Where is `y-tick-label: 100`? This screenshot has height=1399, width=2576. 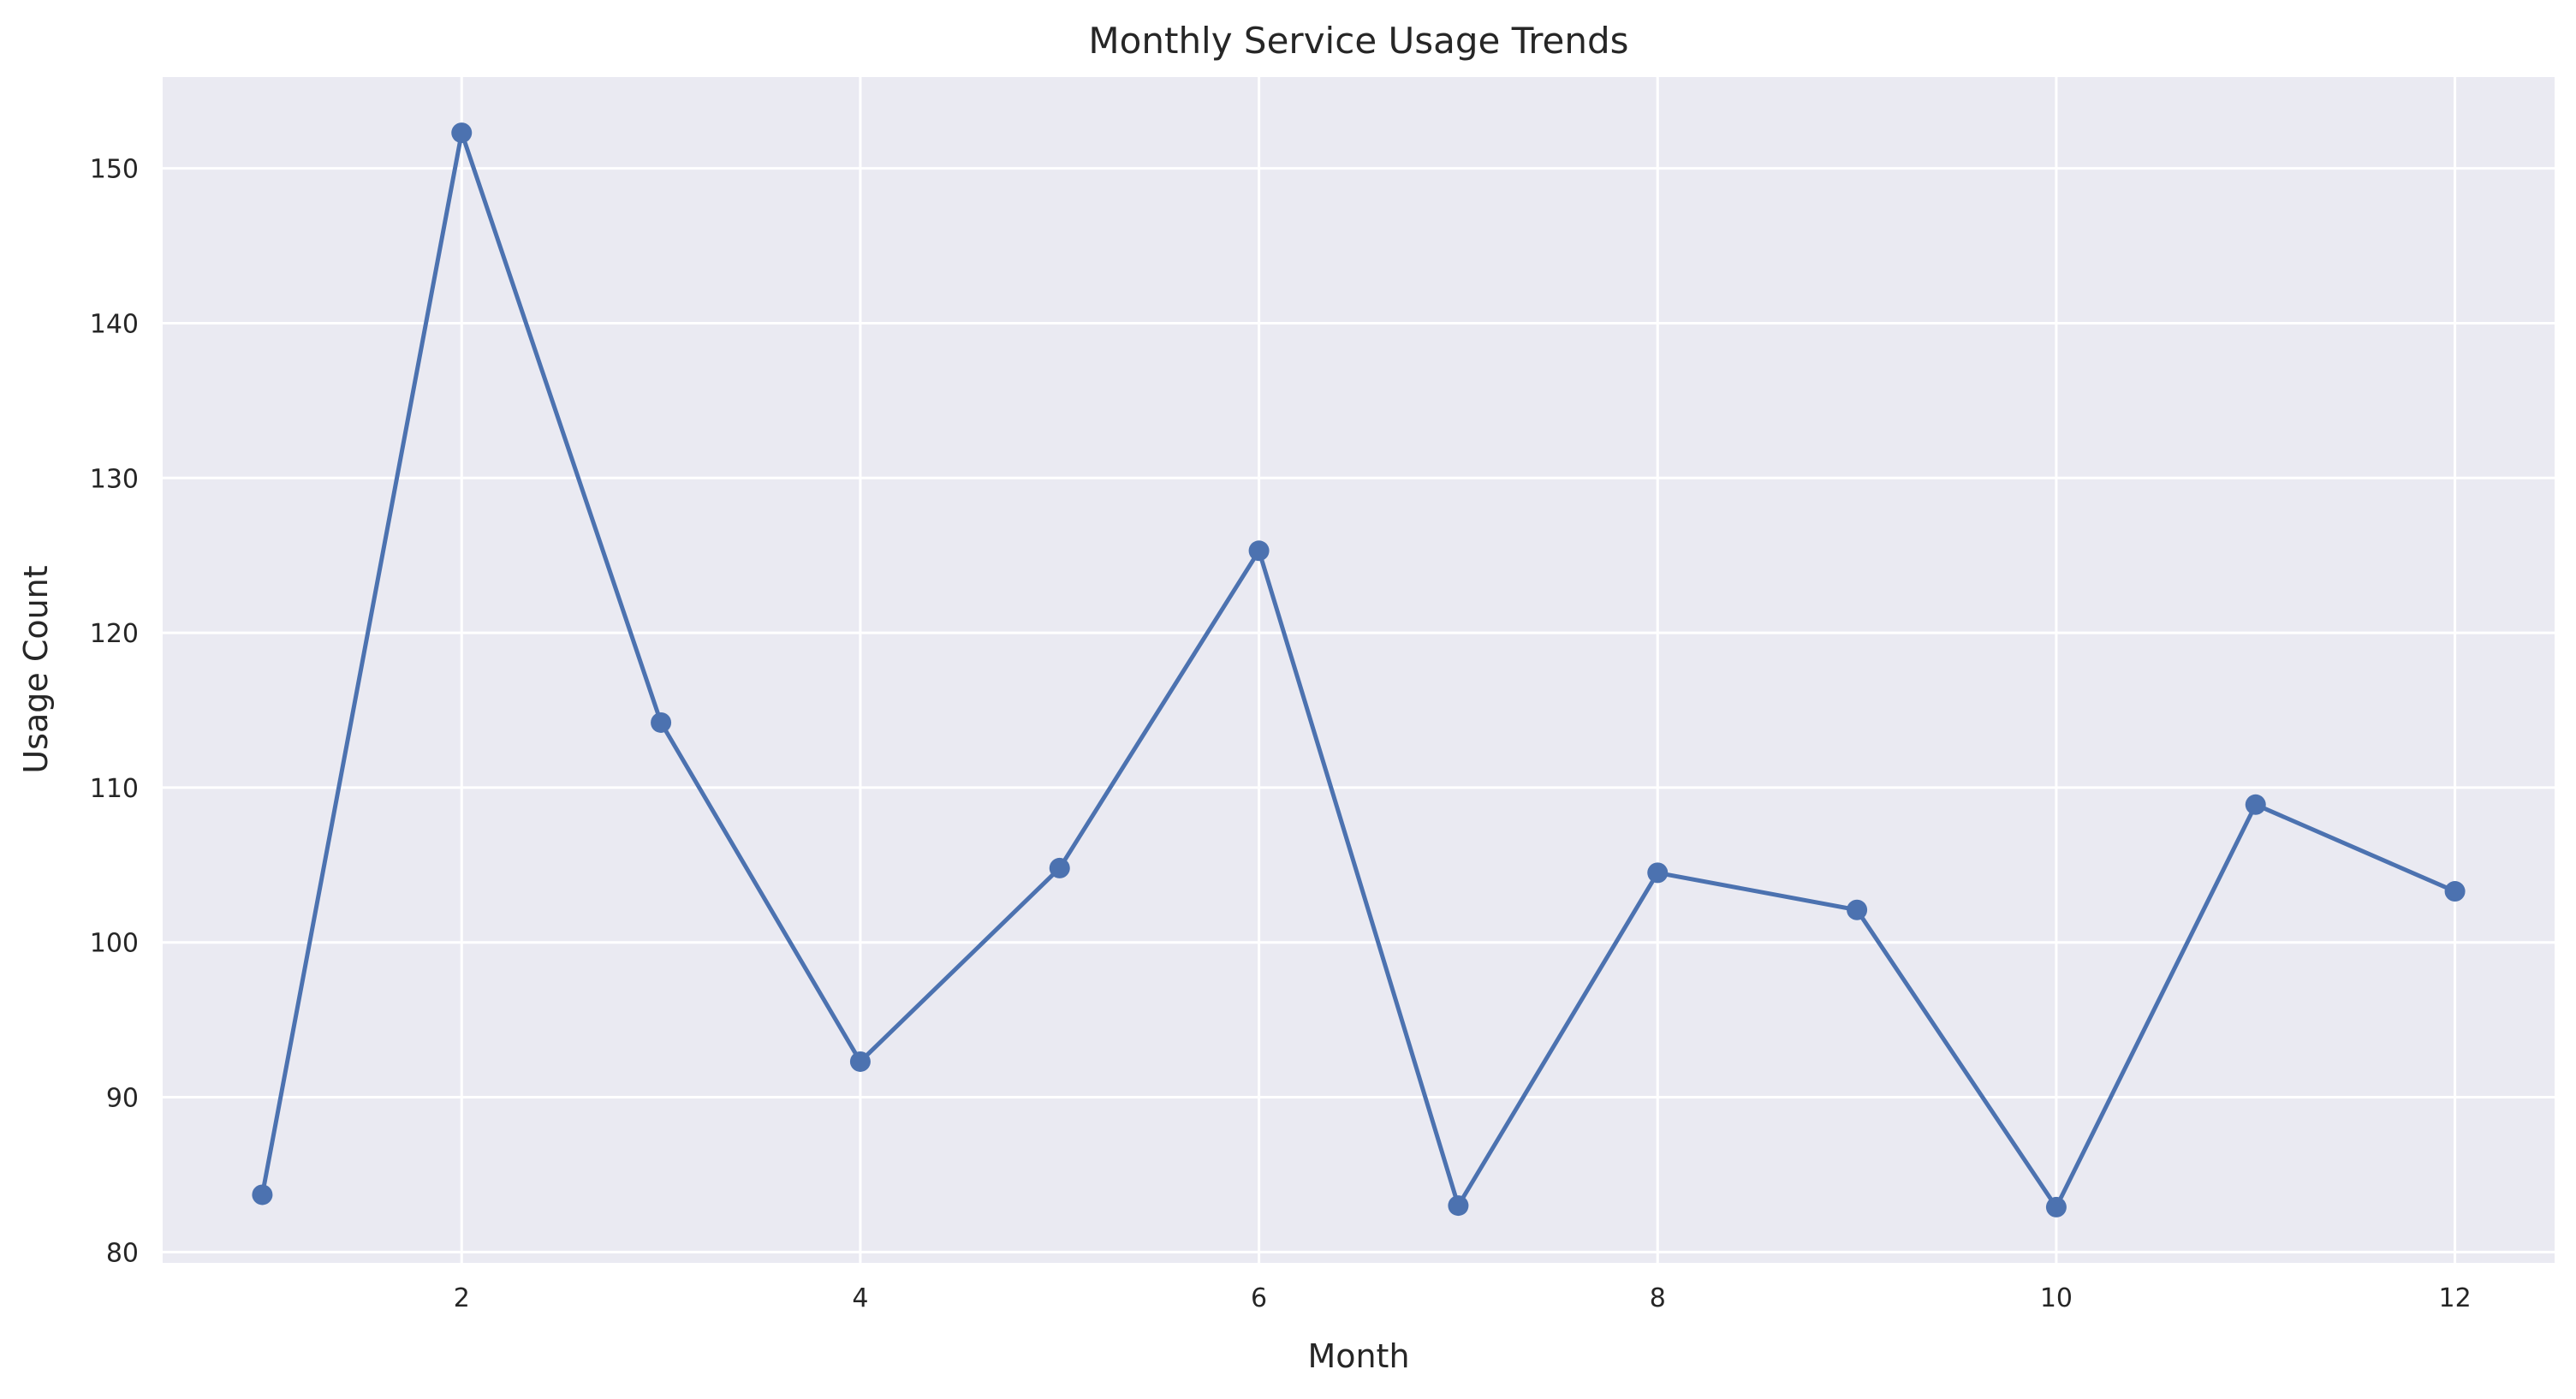 y-tick-label: 100 is located at coordinates (114, 944).